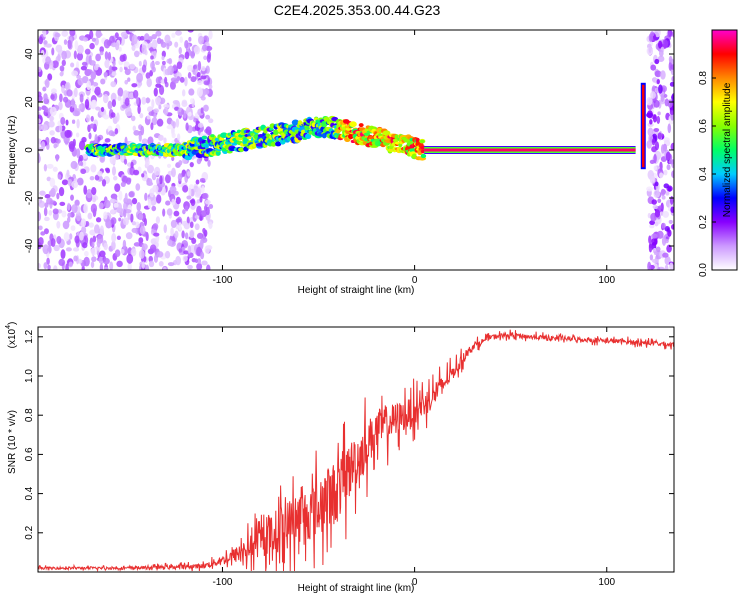 Image resolution: width=750 pixels, height=600 pixels. I want to click on x-tick-label: -100, so click(222, 280).